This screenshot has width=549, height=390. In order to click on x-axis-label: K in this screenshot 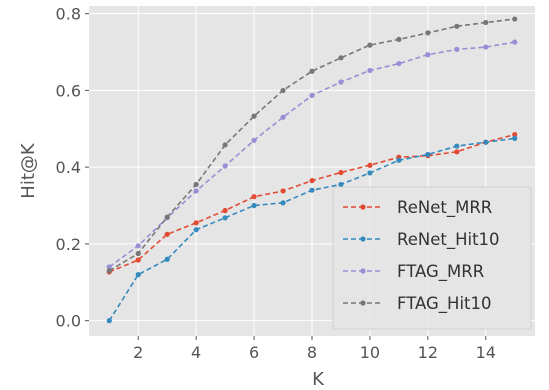, I will do `click(318, 379)`.